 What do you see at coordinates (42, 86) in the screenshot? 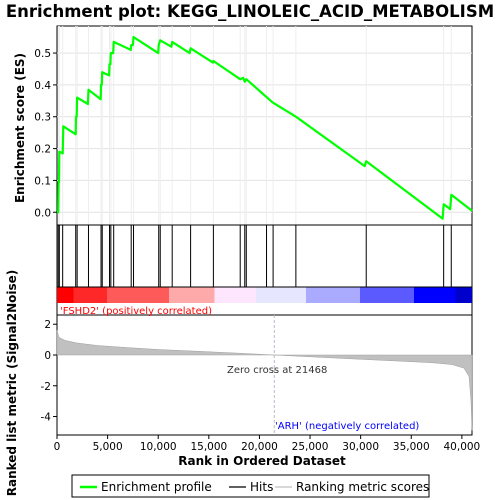
I see `es-y-tick-label: 0.4` at bounding box center [42, 86].